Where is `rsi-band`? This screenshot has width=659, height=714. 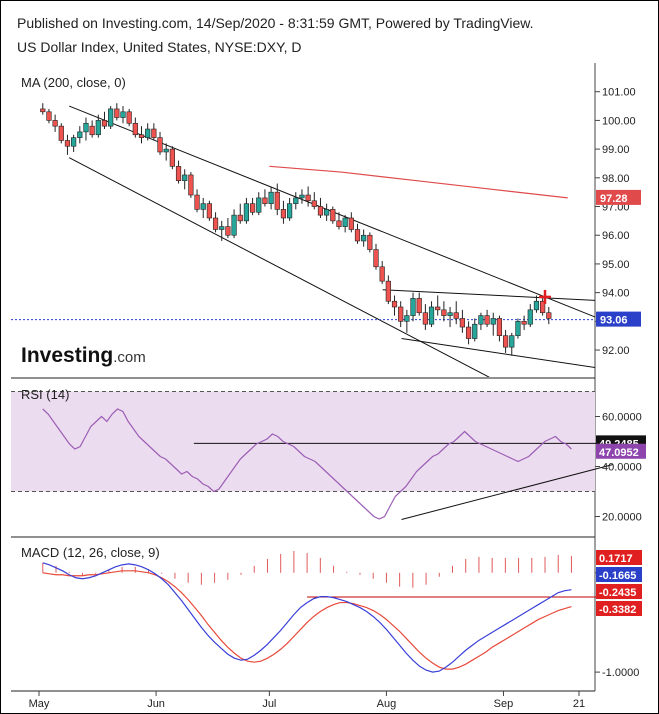 rsi-band is located at coordinates (303, 441).